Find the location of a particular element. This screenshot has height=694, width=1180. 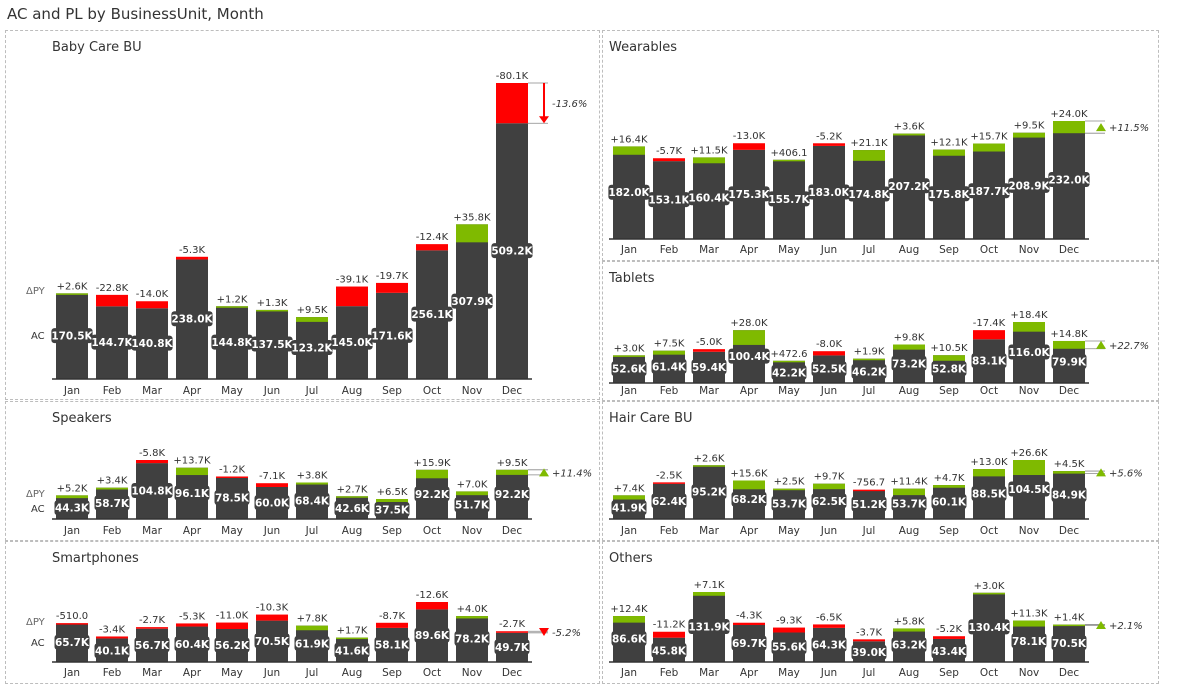

delta-value-label: +15.9K is located at coordinates (432, 463).